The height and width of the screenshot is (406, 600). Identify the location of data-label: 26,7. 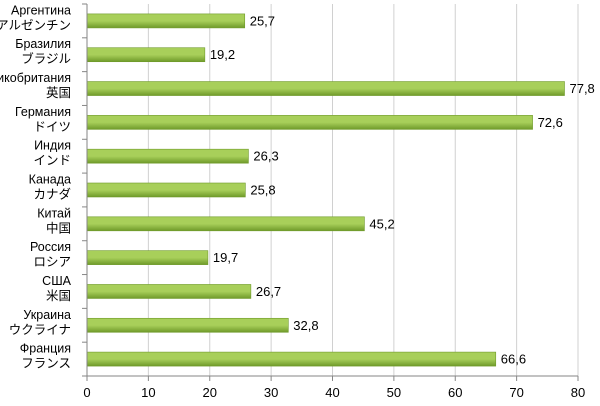
(268, 291).